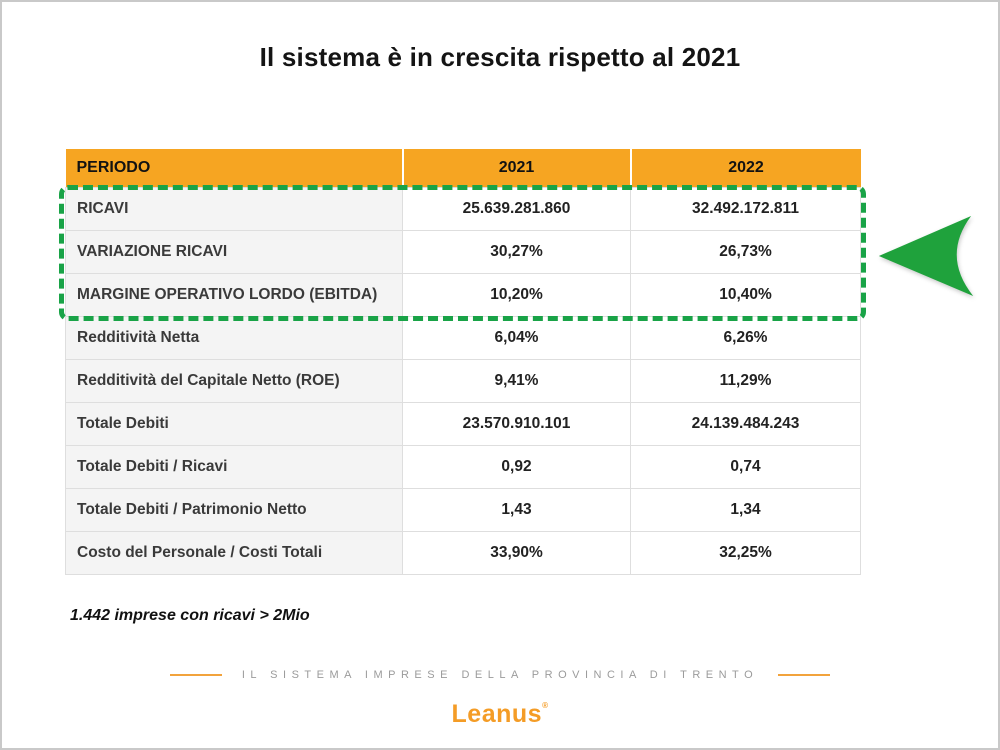 Image resolution: width=1000 pixels, height=750 pixels. What do you see at coordinates (516, 338) in the screenshot?
I see `cell-2021: 6,04%` at bounding box center [516, 338].